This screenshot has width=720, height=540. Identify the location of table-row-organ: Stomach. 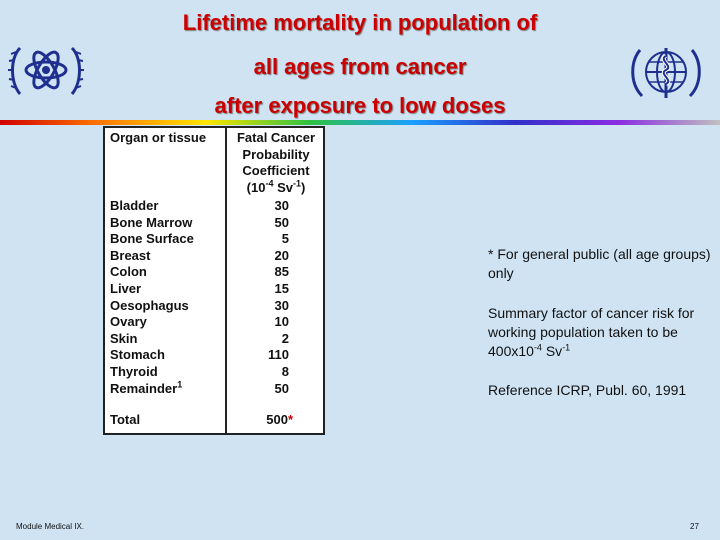
(137, 355).